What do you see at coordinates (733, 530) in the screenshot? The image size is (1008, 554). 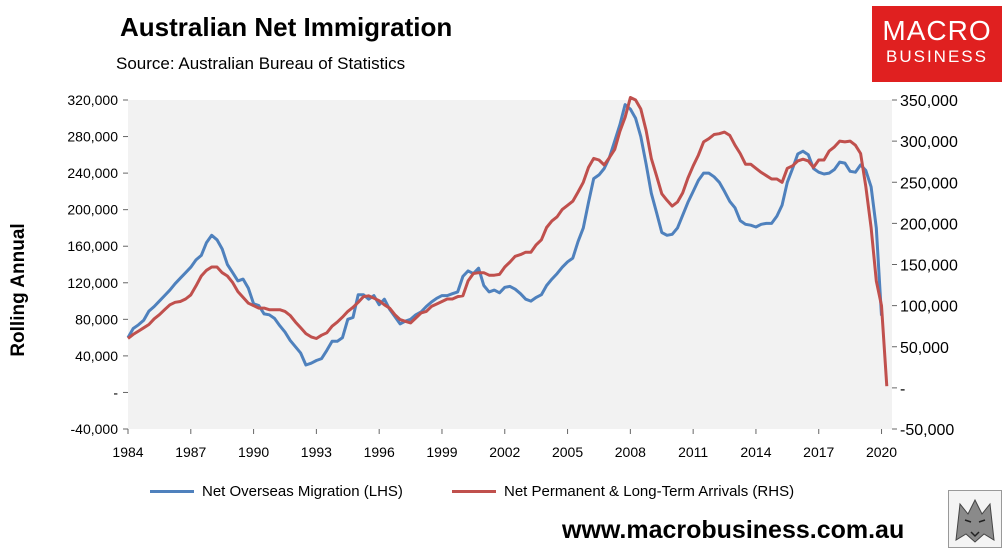 I see `website-url: www.macrobusiness.com.au` at bounding box center [733, 530].